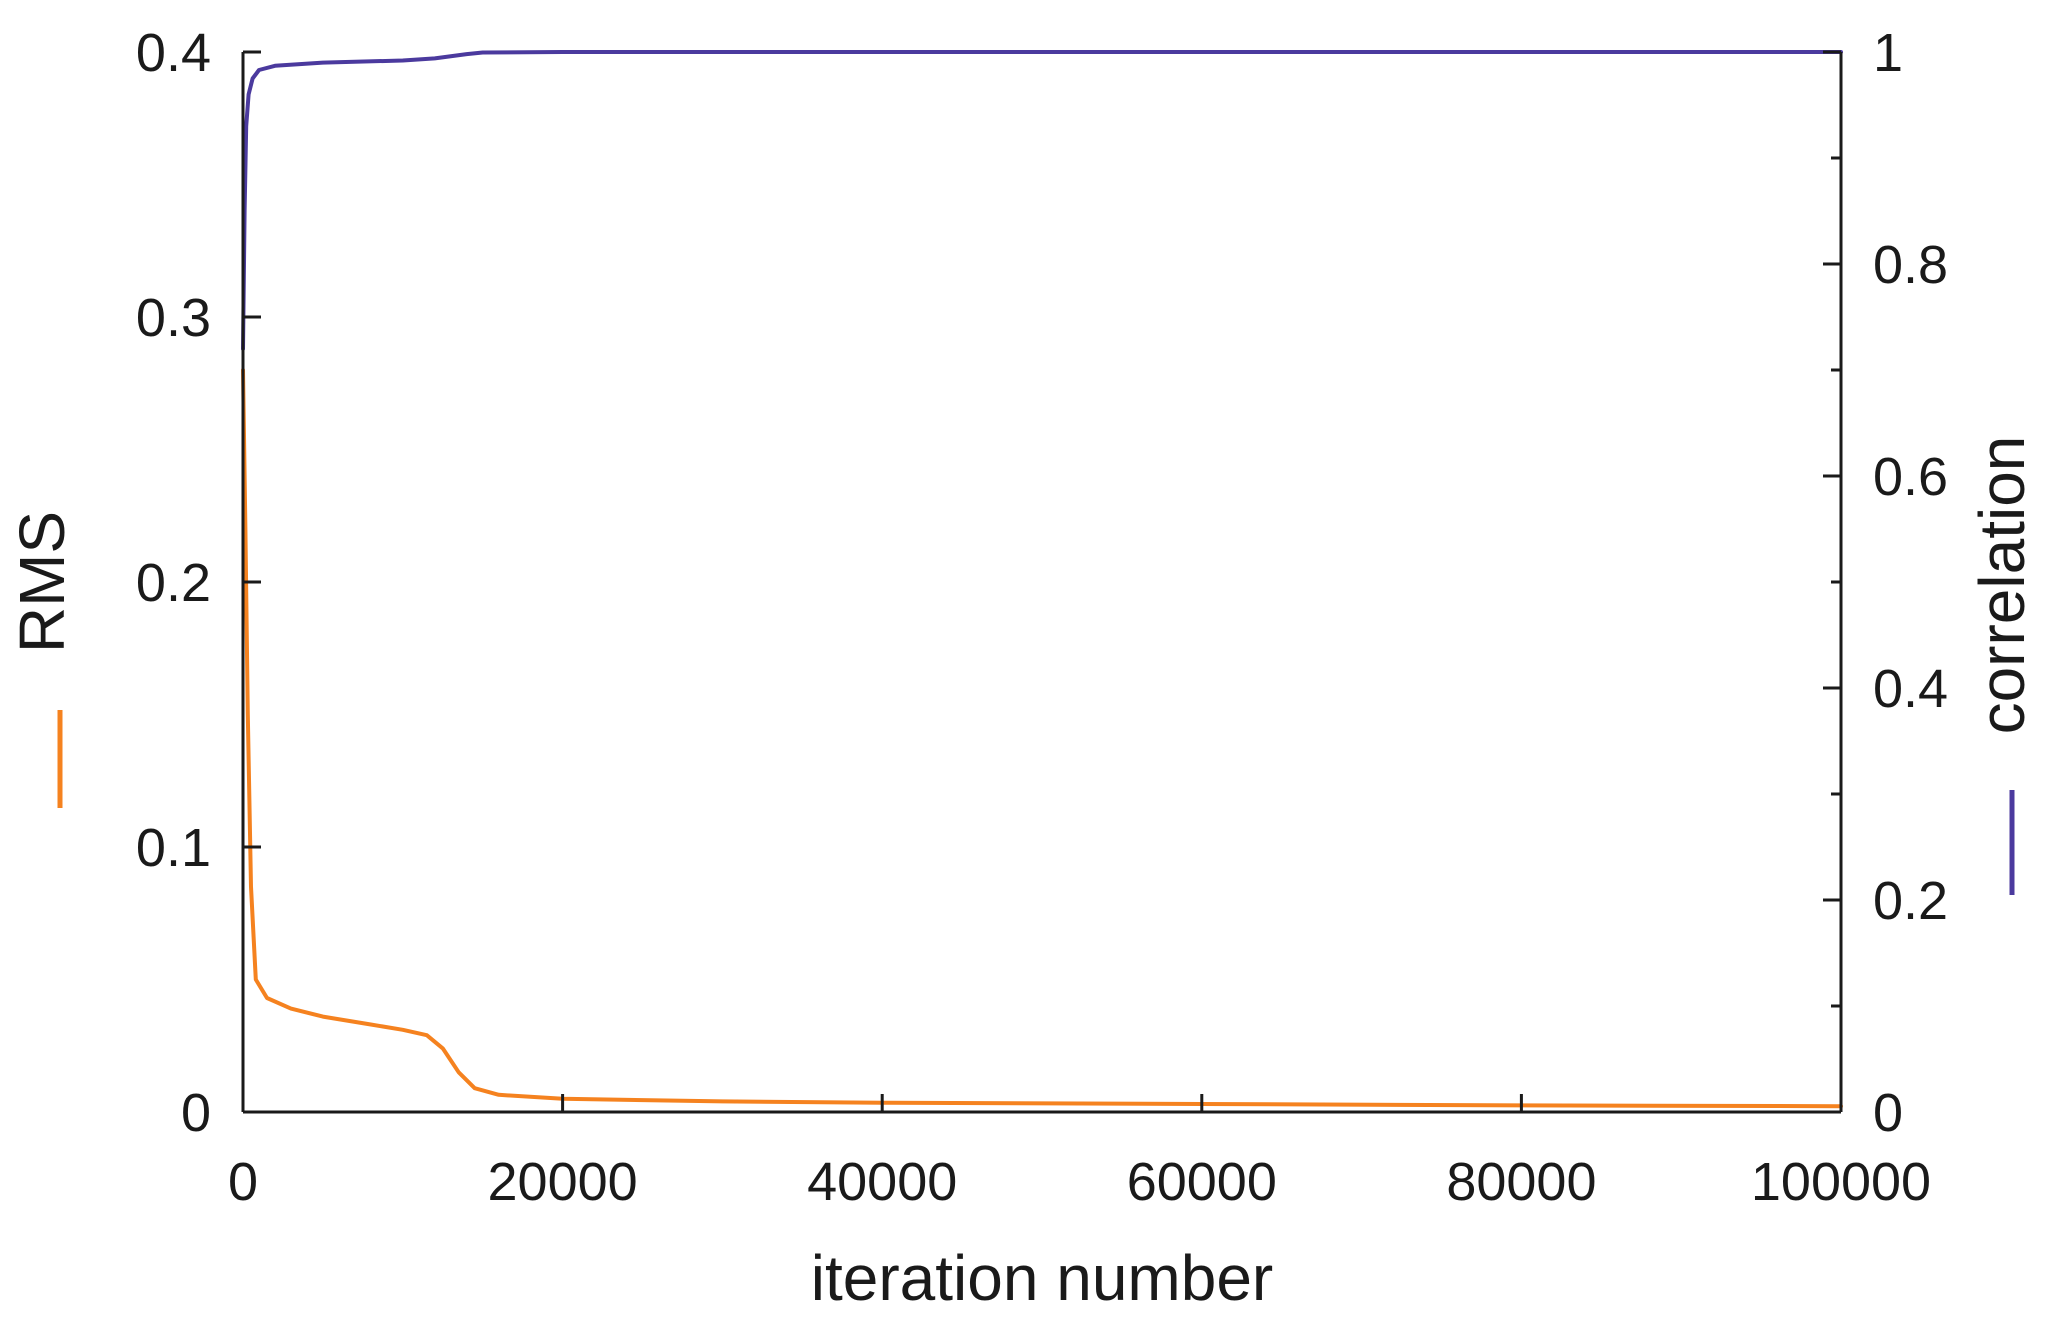 Image resolution: width=2055 pixels, height=1332 pixels. I want to click on y-tick-label: 0.2, so click(173, 583).